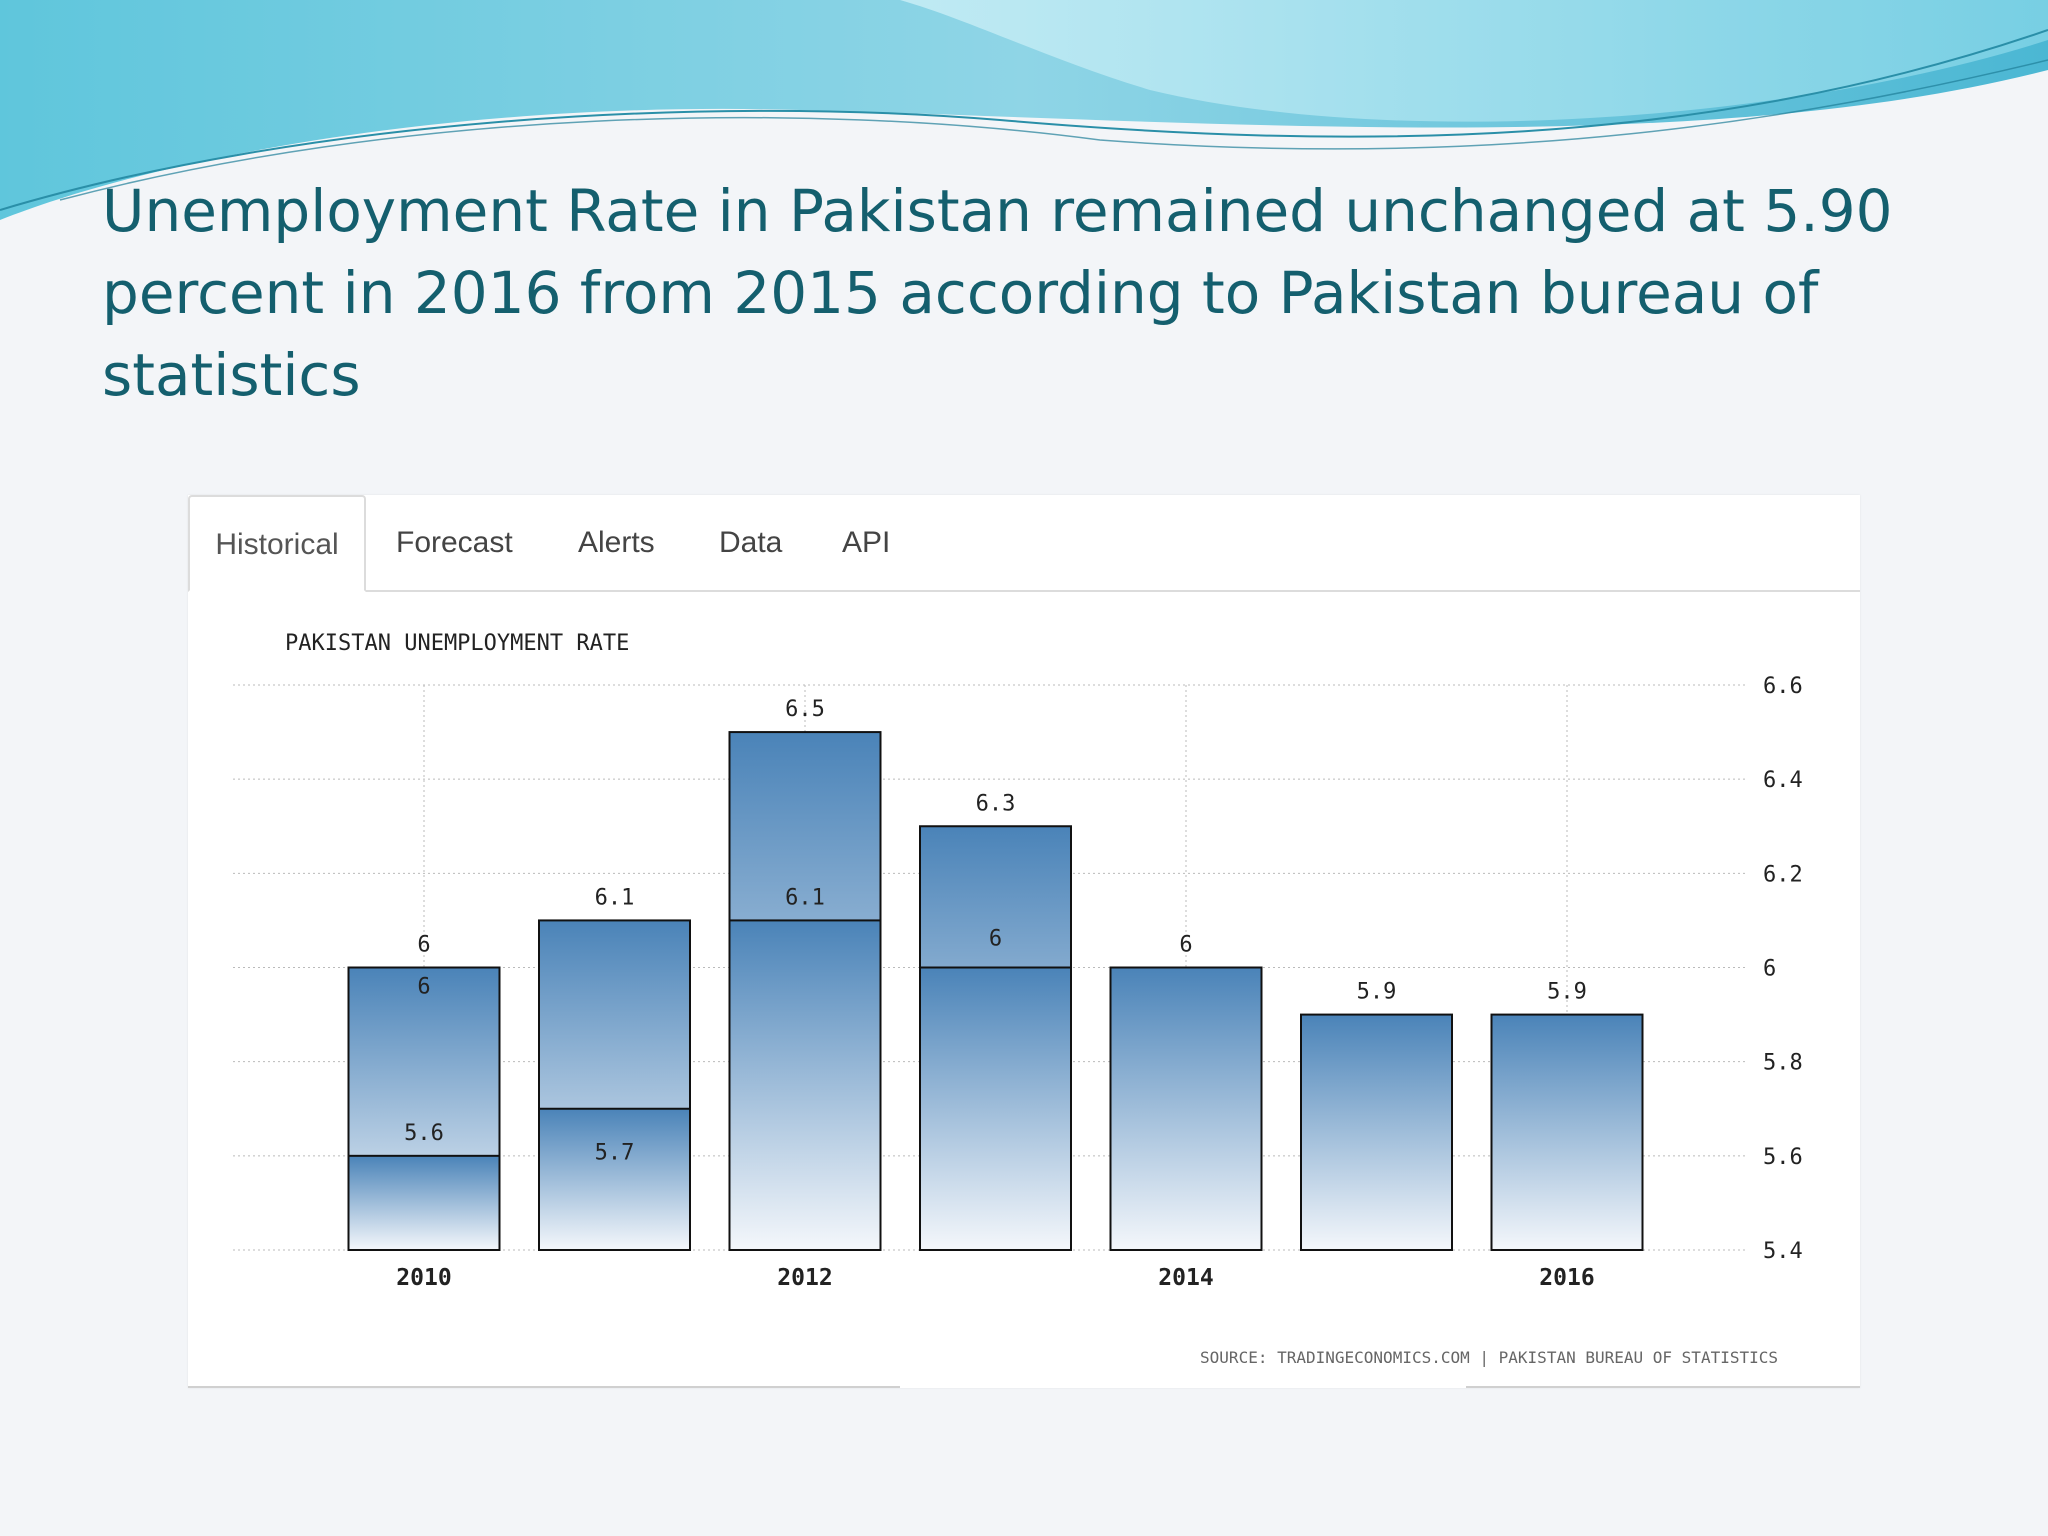 Image resolution: width=2048 pixels, height=1536 pixels. I want to click on tab-bar: Historical Forecast Alerts Data API, so click(1024, 543).